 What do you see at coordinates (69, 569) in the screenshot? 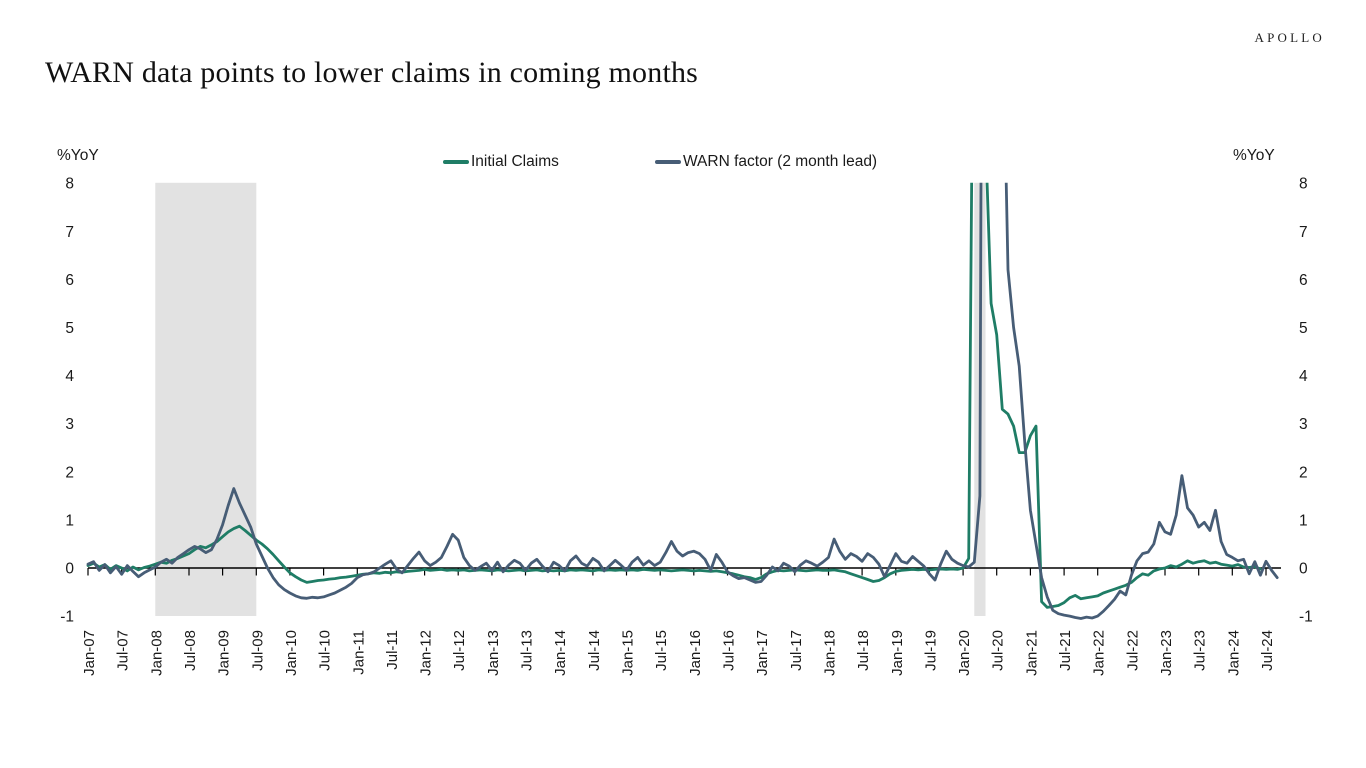
I see `y-tick-label-left: 0` at bounding box center [69, 569].